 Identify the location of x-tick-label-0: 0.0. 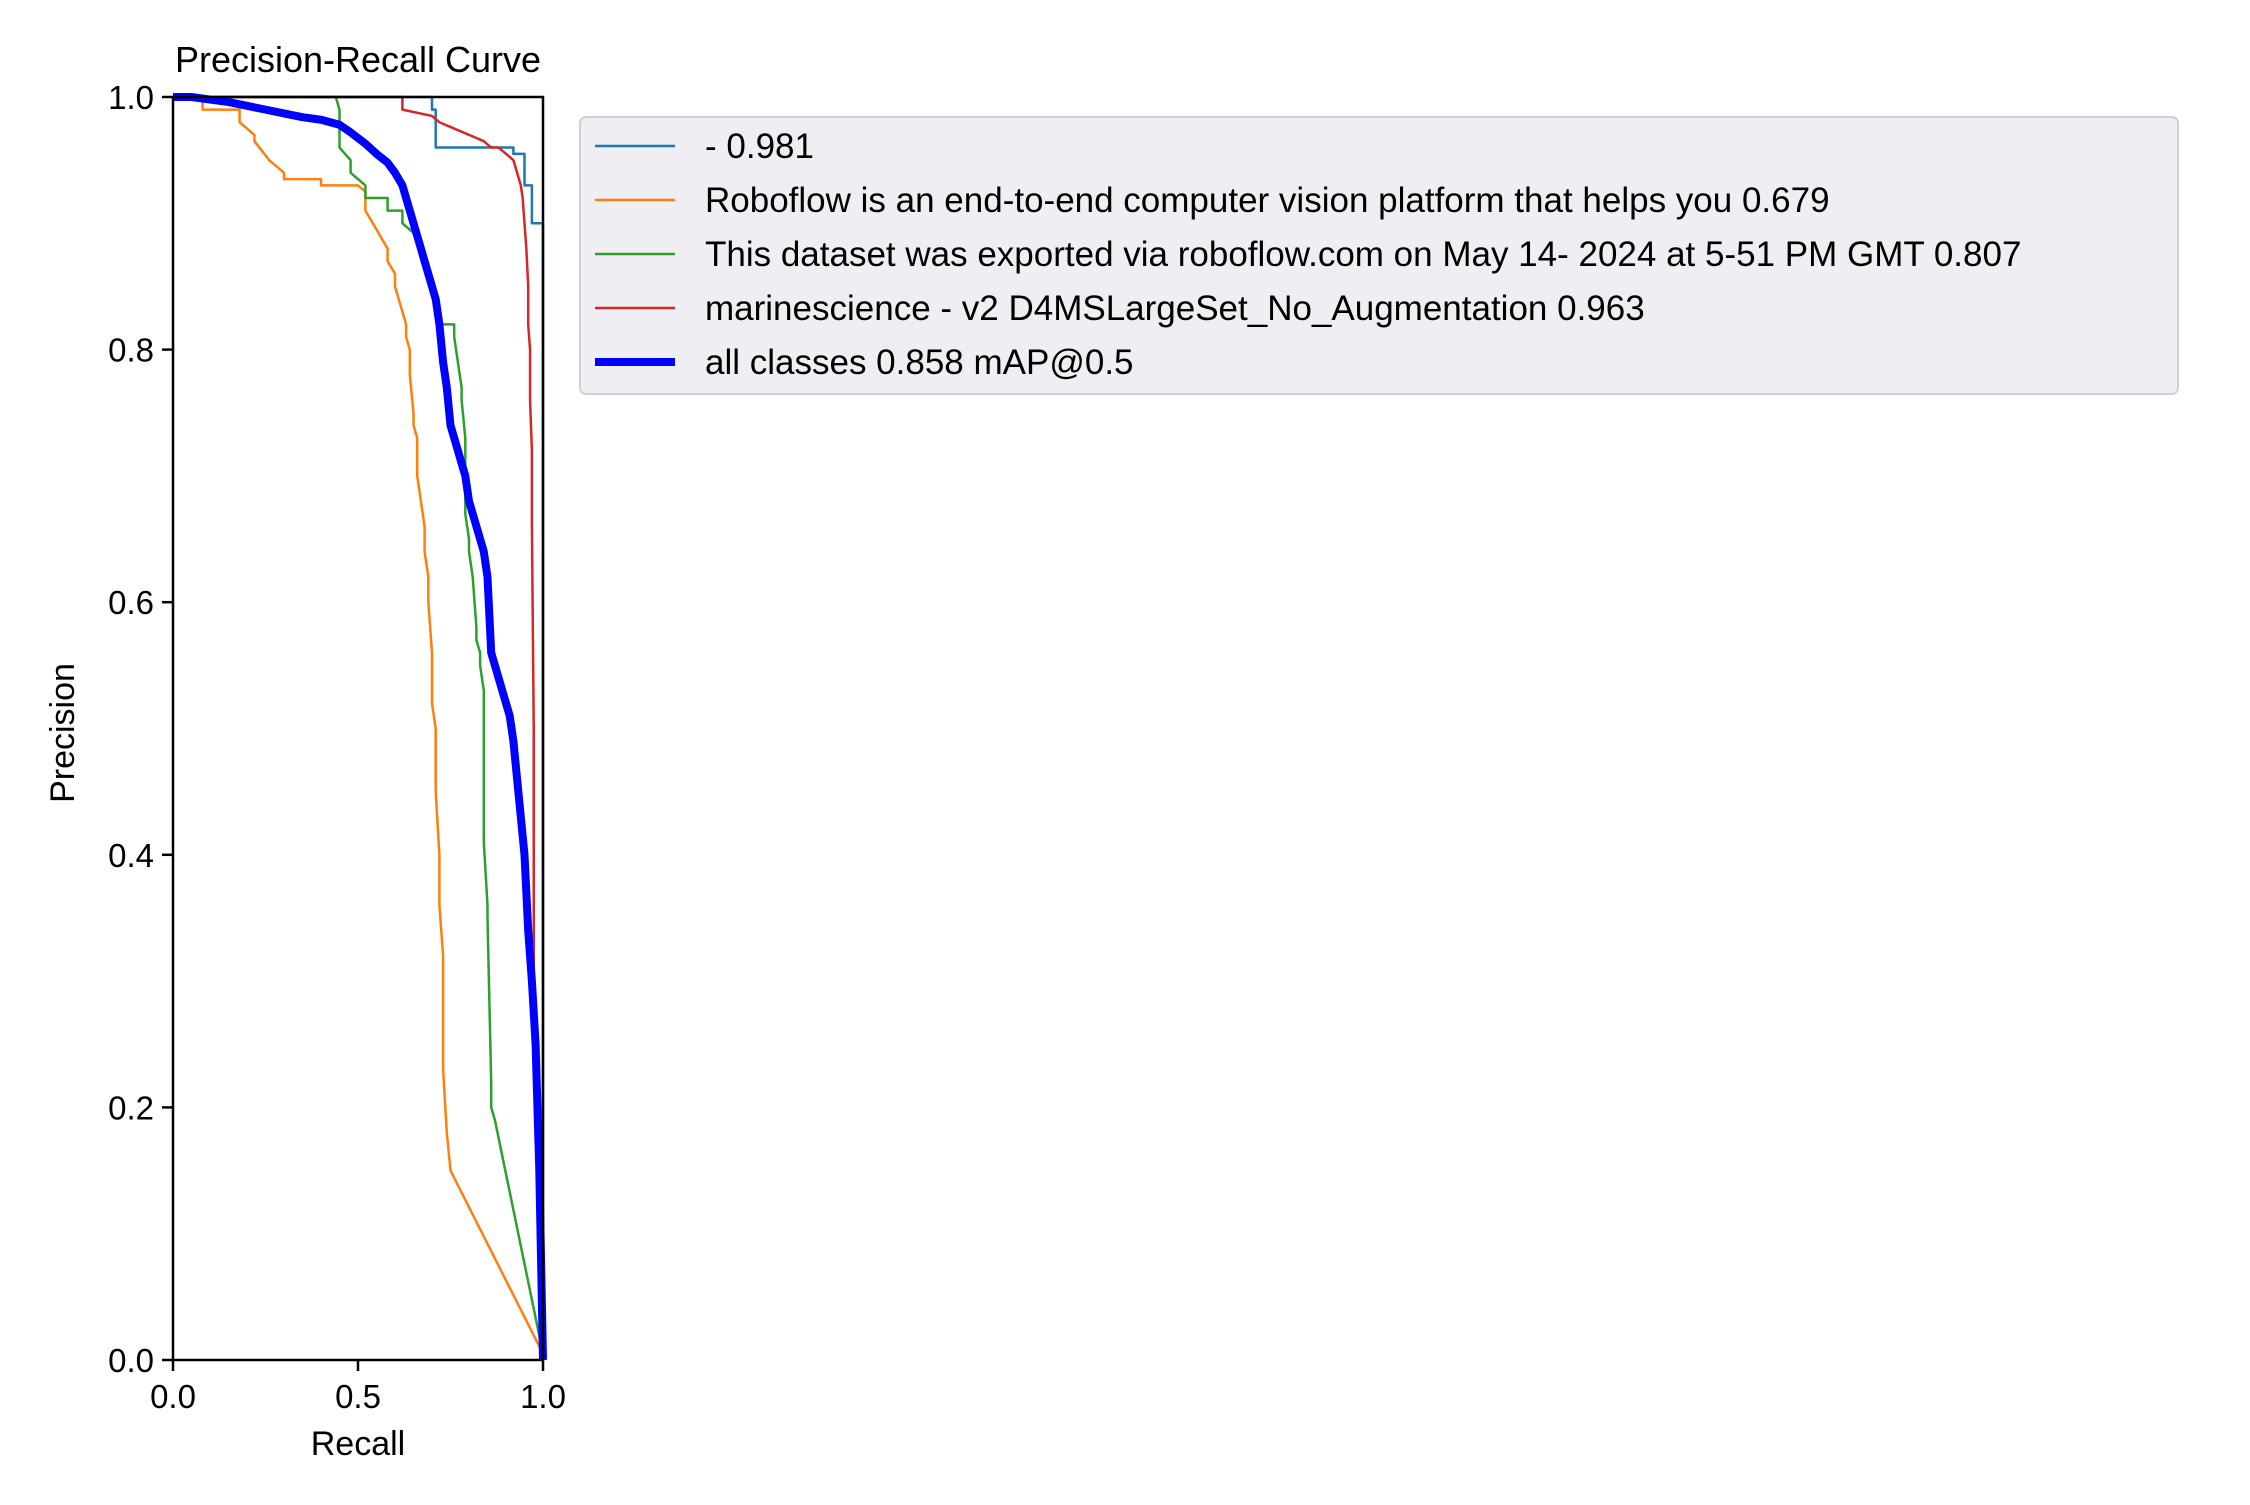
(173, 1396).